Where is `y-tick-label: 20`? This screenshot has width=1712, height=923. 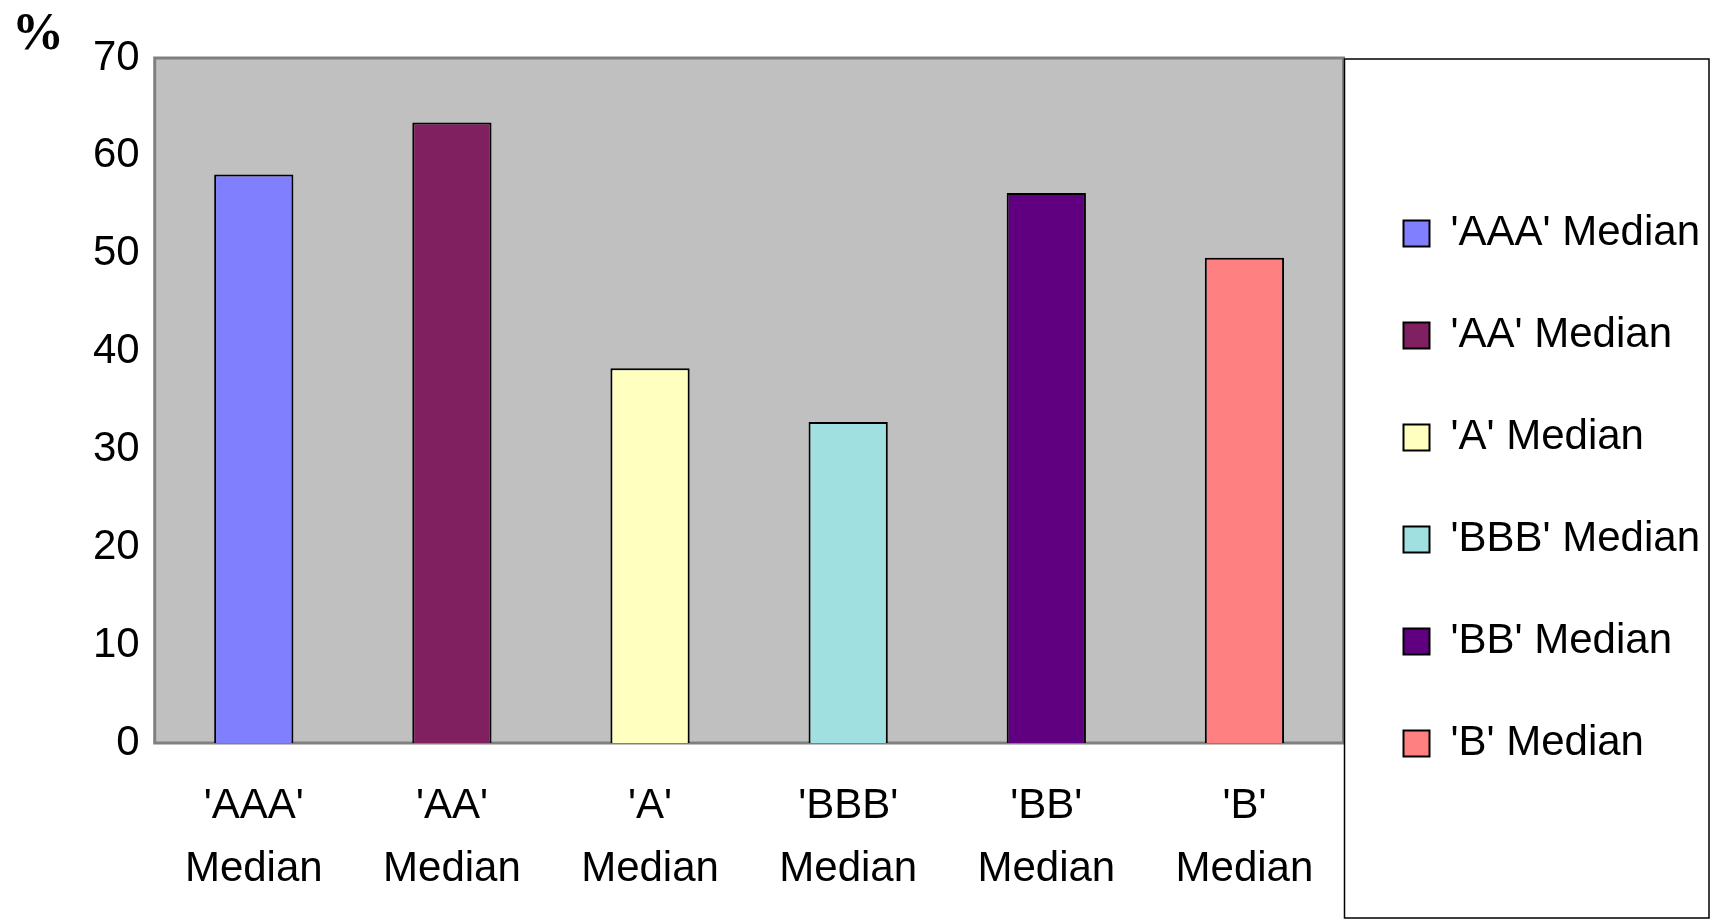 y-tick-label: 20 is located at coordinates (116, 544).